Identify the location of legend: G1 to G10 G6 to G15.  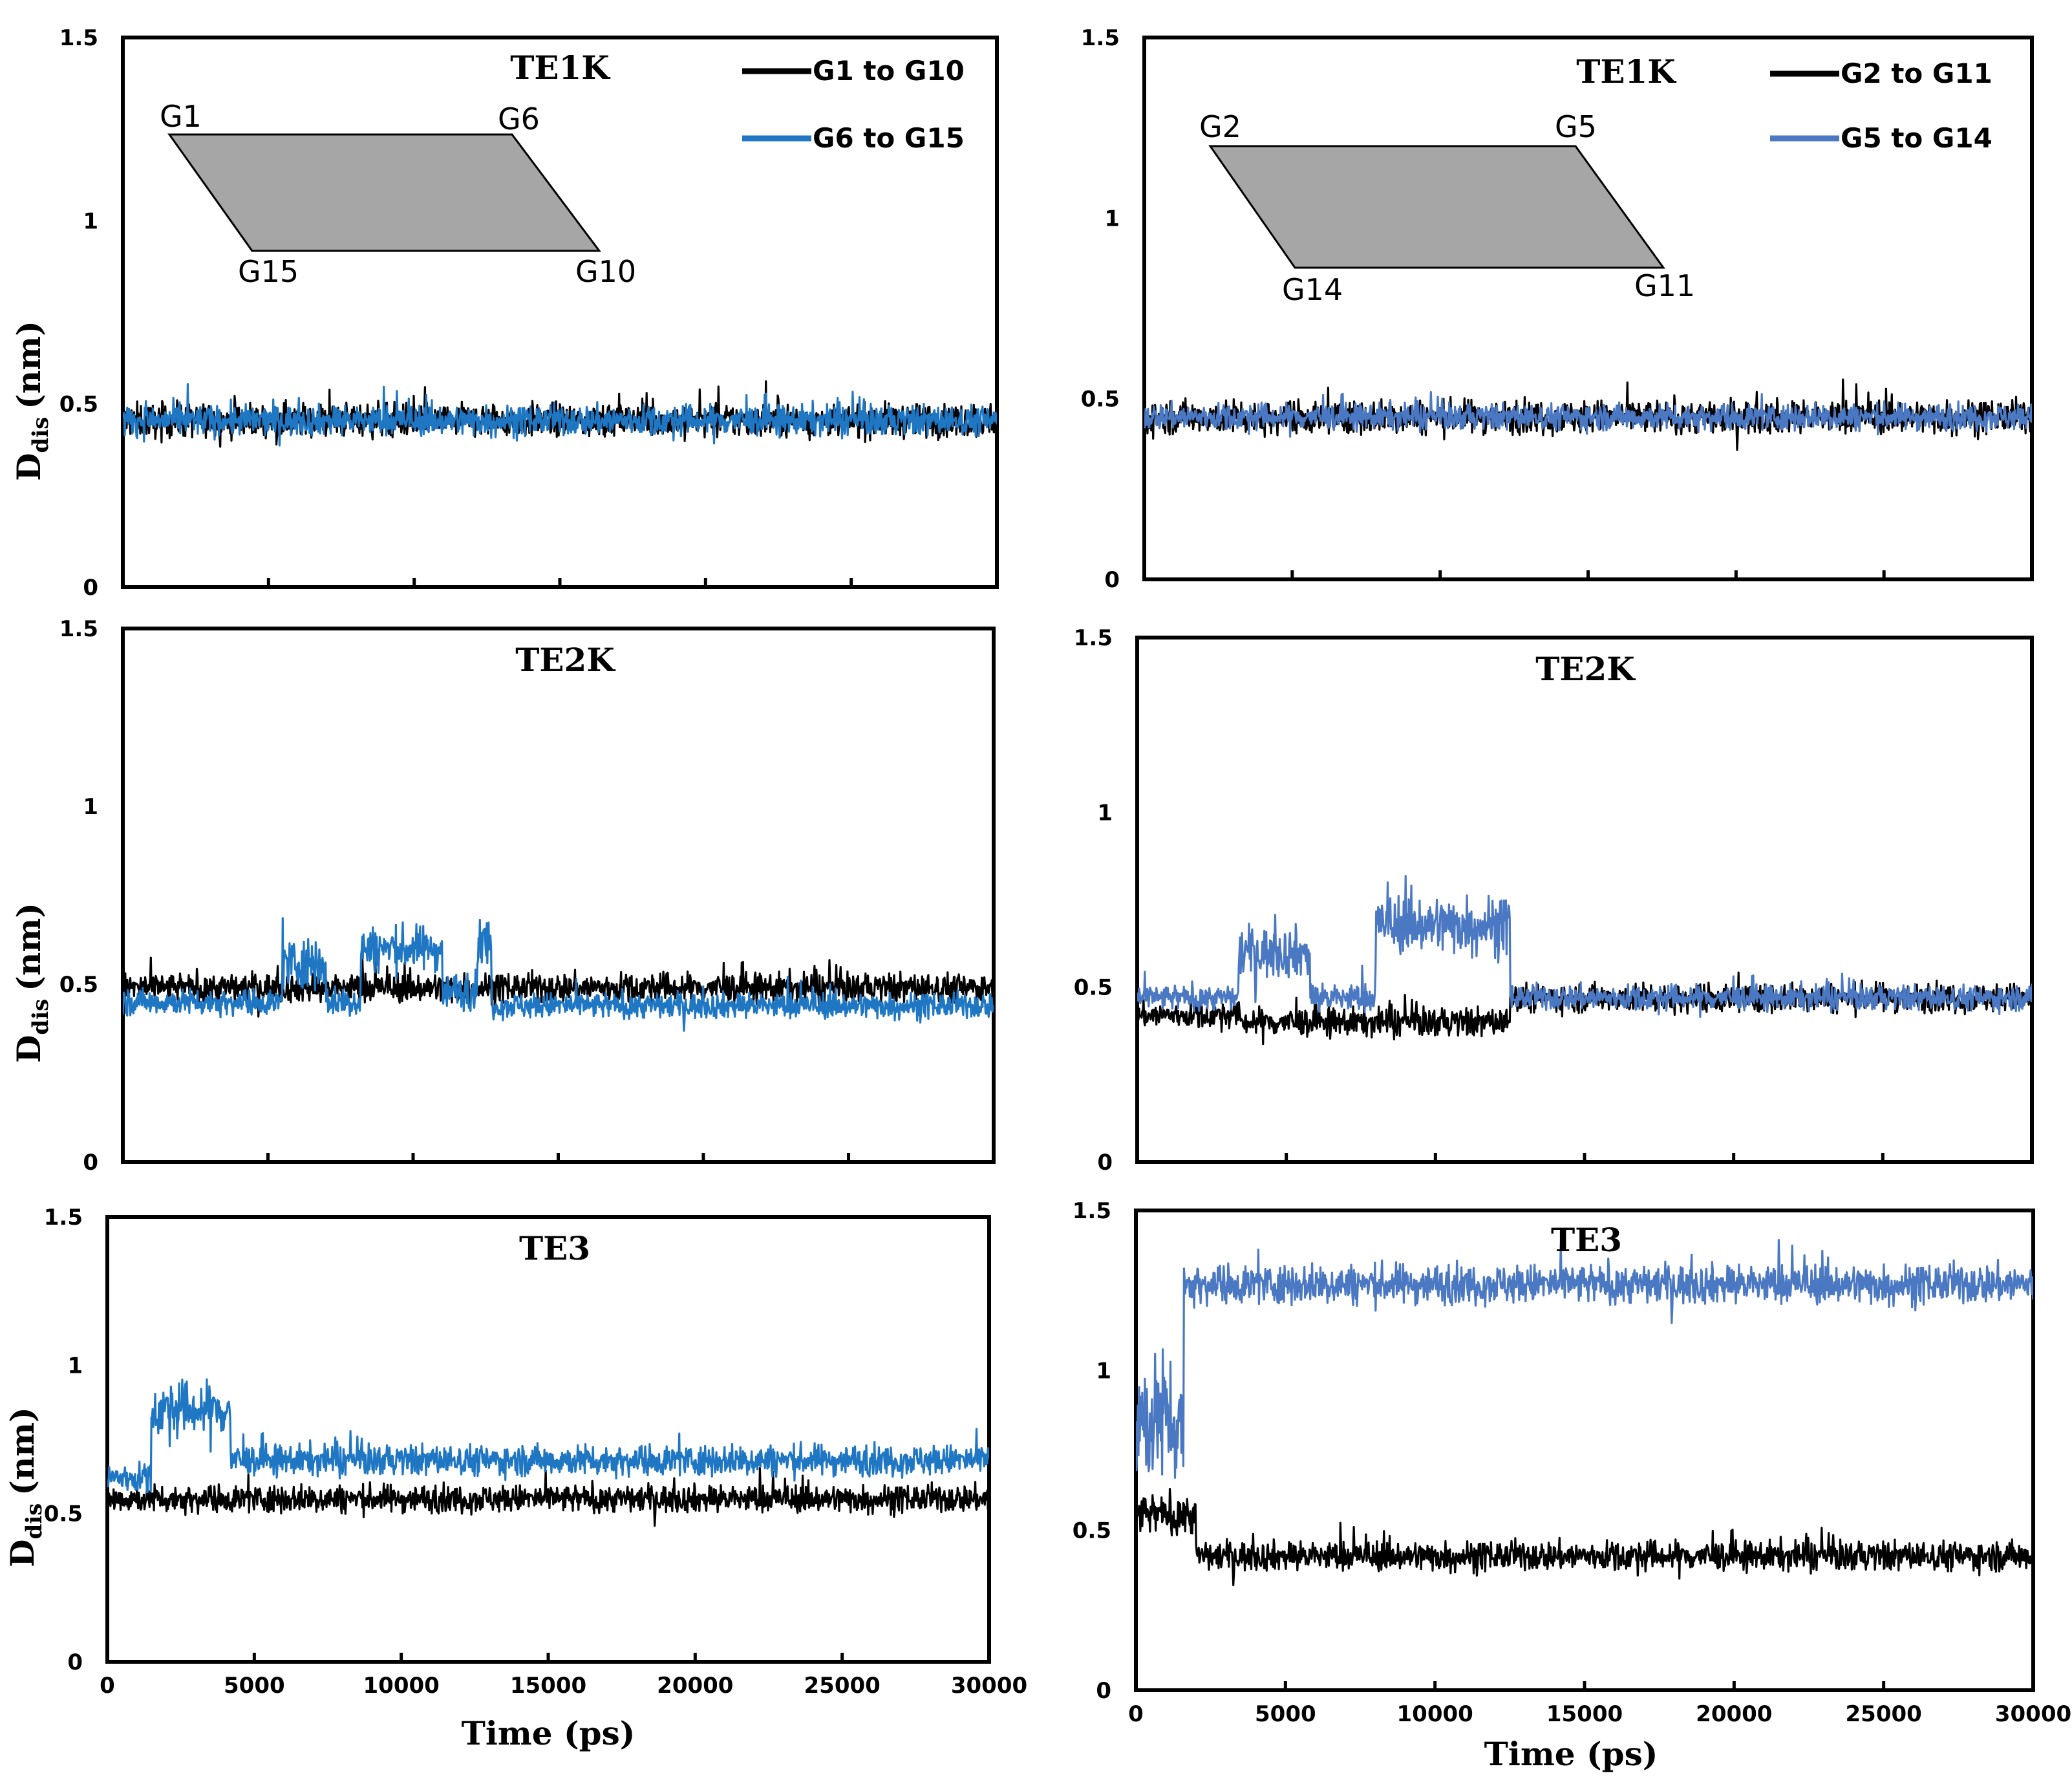
(853, 104).